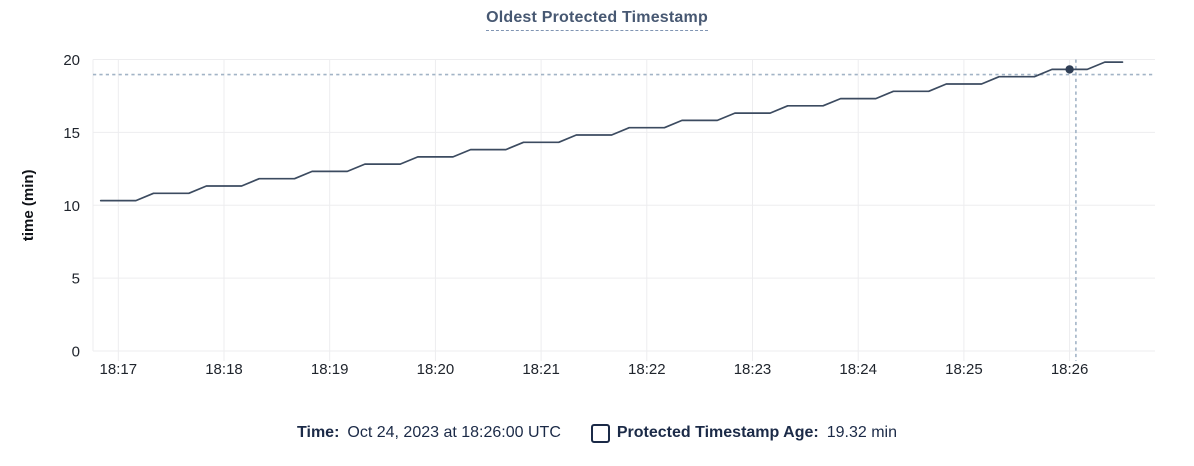  What do you see at coordinates (76, 352) in the screenshot?
I see `y-tick-label: 0` at bounding box center [76, 352].